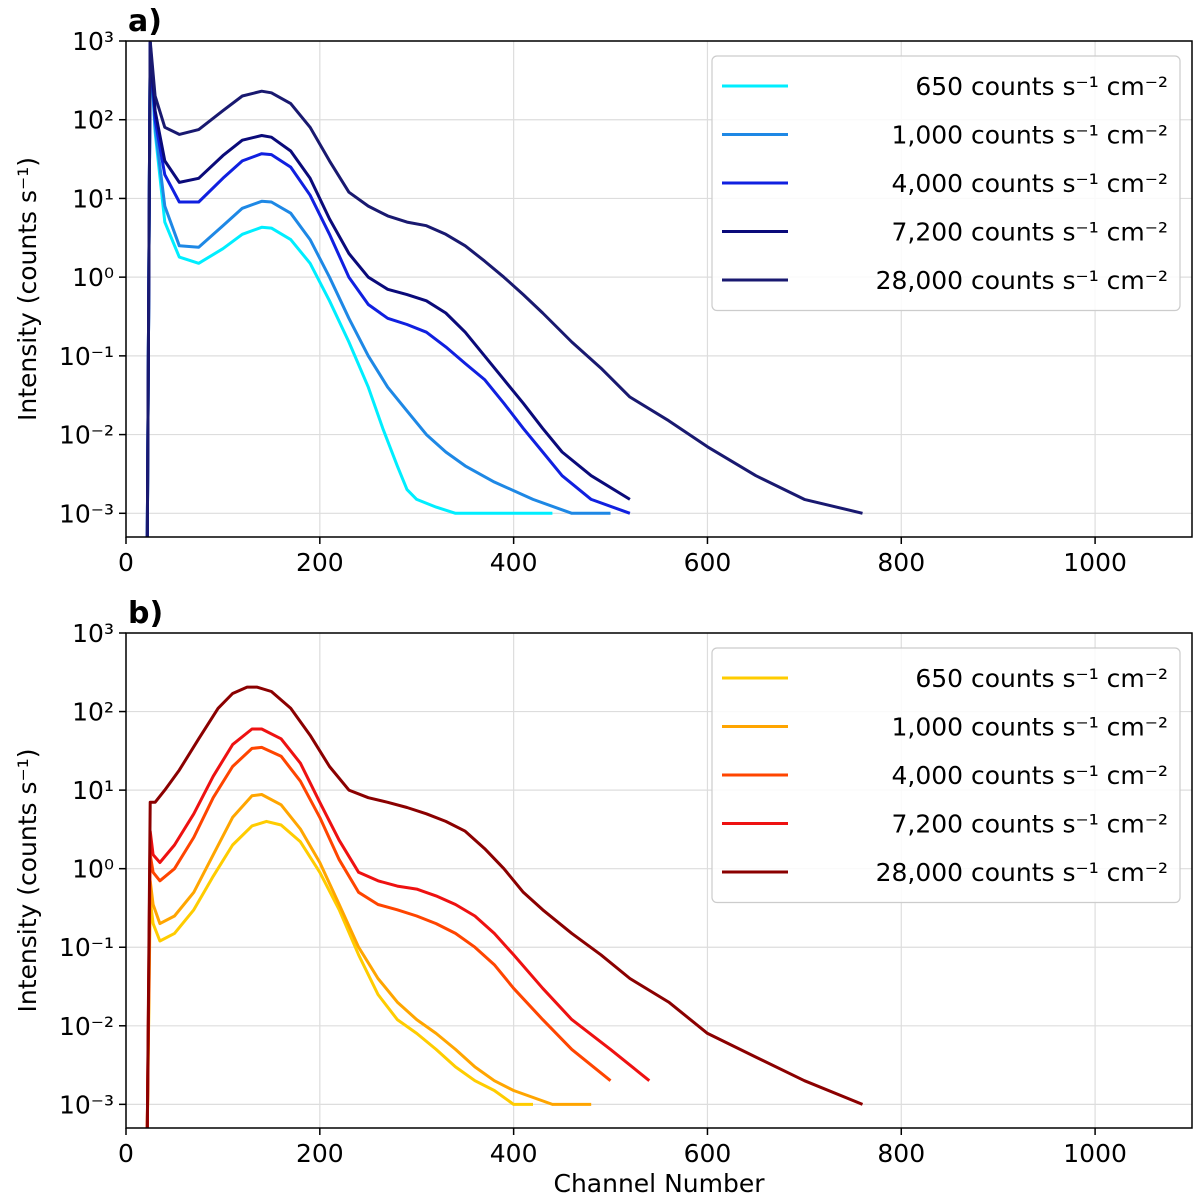  I want to click on x-axis-label: Channel Number, so click(659, 1183).